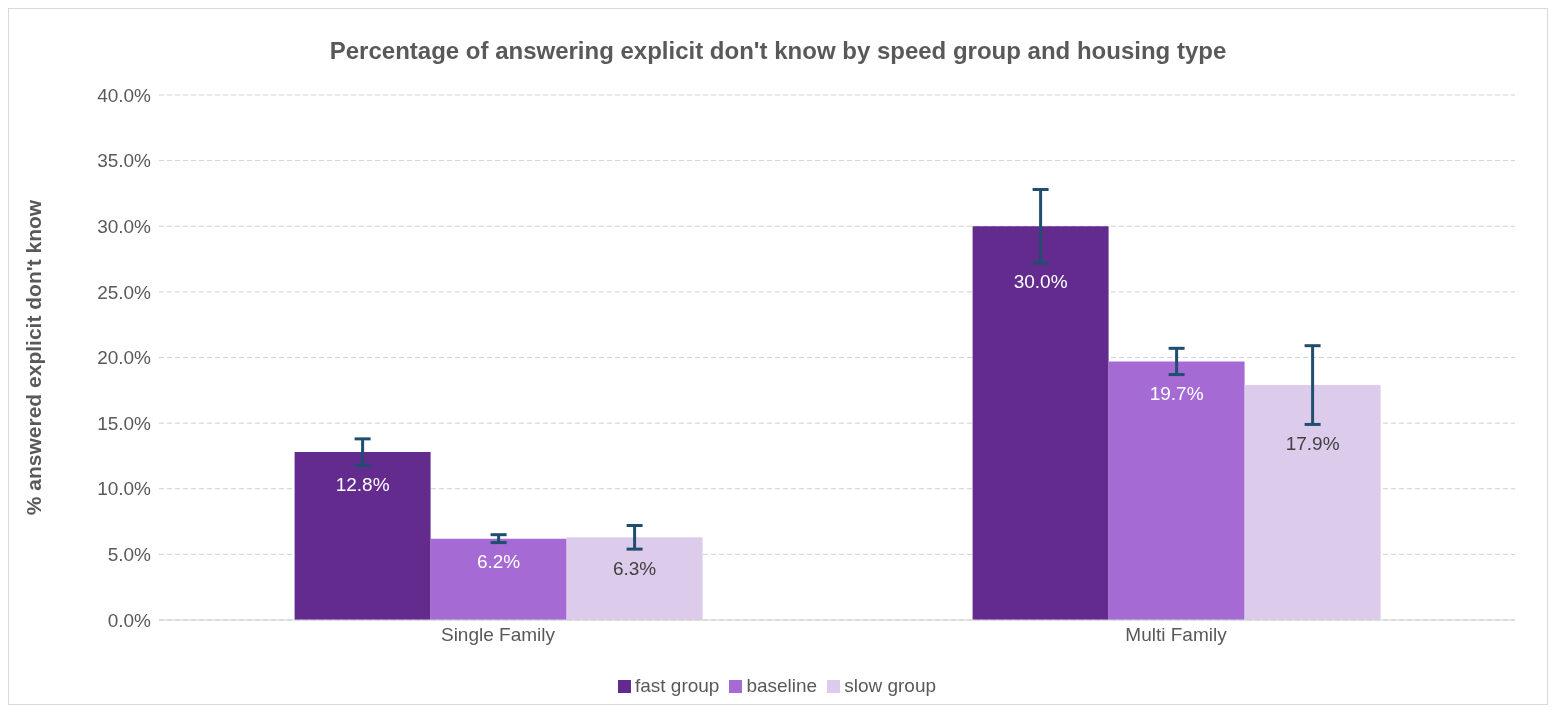 The height and width of the screenshot is (711, 1554). Describe the element at coordinates (362, 484) in the screenshot. I see `data-label: 12.8%` at that location.